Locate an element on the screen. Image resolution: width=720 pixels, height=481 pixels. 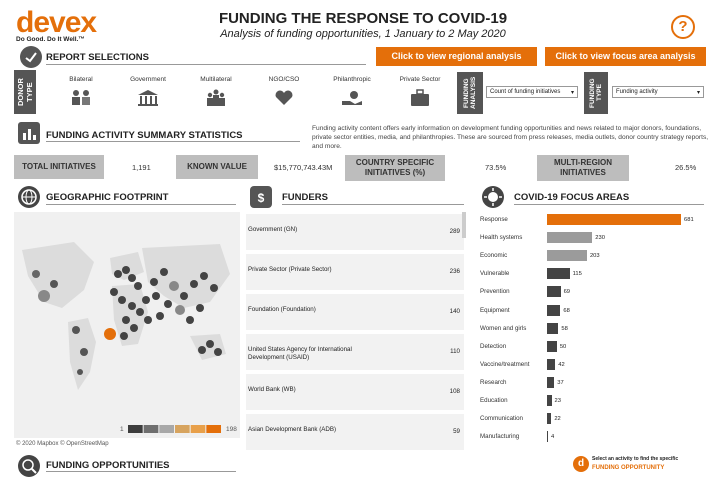
funder-value: 59 is located at coordinates (456, 431).